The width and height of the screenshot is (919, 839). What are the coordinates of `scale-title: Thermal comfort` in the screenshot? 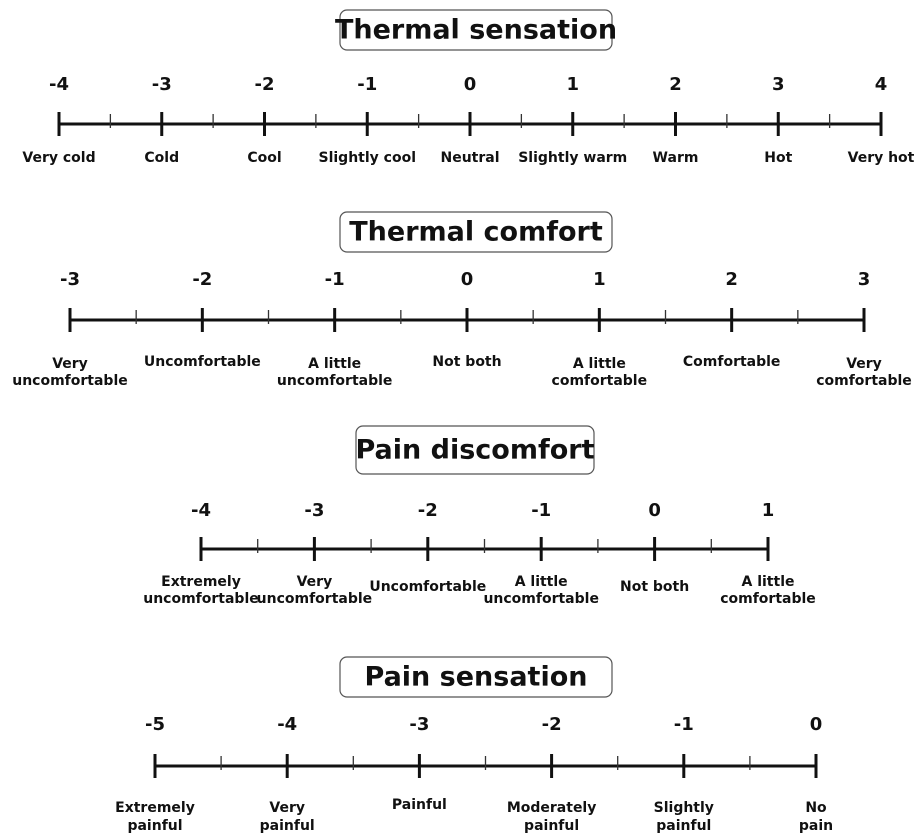 It's located at (476, 232).